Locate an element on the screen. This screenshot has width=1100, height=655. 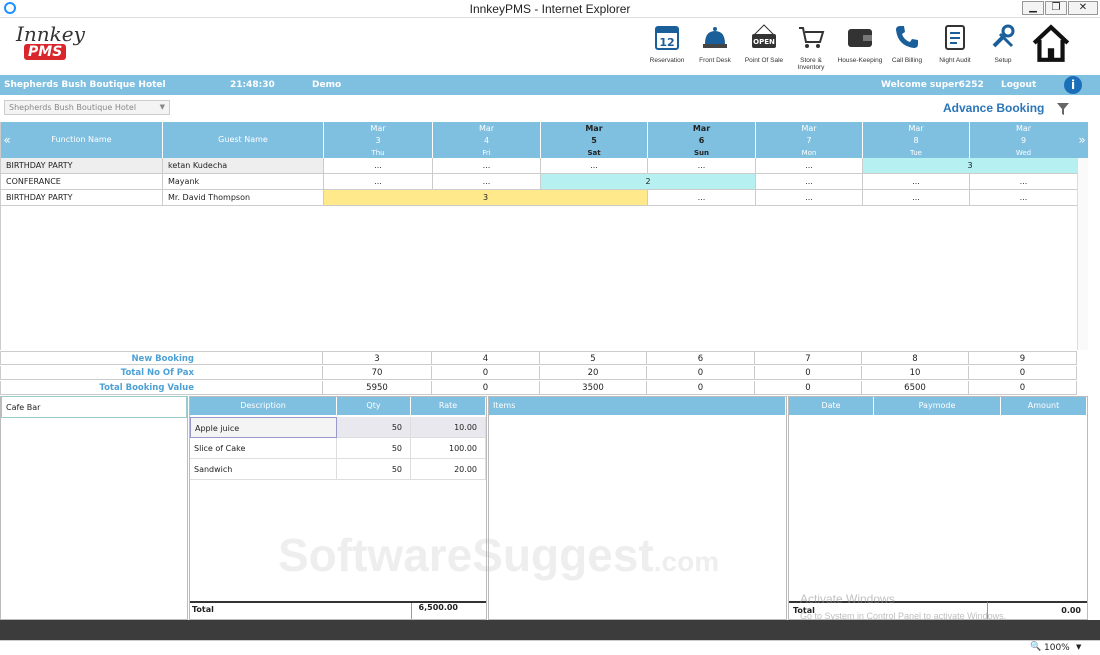
minimize-button: ▁ is located at coordinates (1033, 8).